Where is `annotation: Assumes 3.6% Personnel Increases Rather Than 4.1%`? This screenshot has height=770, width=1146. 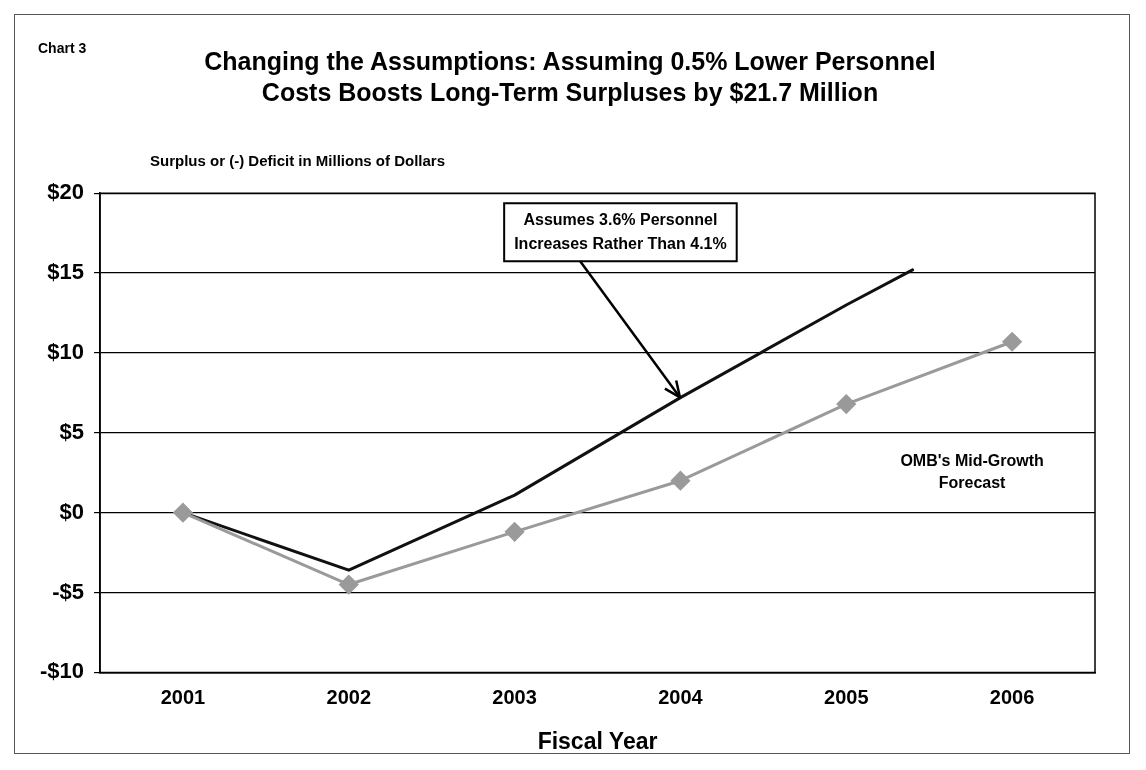
annotation: Assumes 3.6% Personnel Increases Rather Than 4.1% is located at coordinates (620, 231).